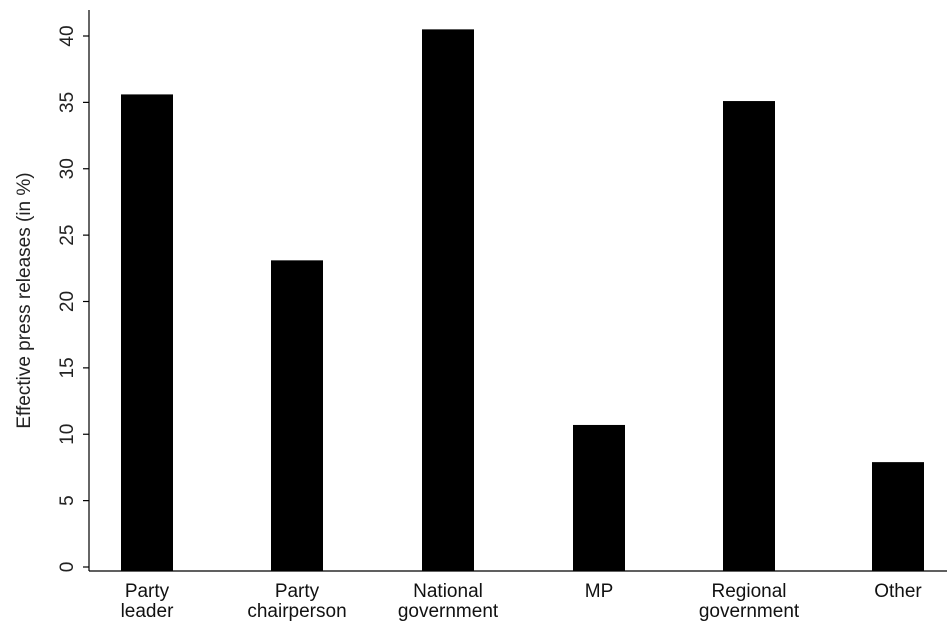 This screenshot has height=624, width=947. What do you see at coordinates (67, 168) in the screenshot?
I see `y-tick-label: 30` at bounding box center [67, 168].